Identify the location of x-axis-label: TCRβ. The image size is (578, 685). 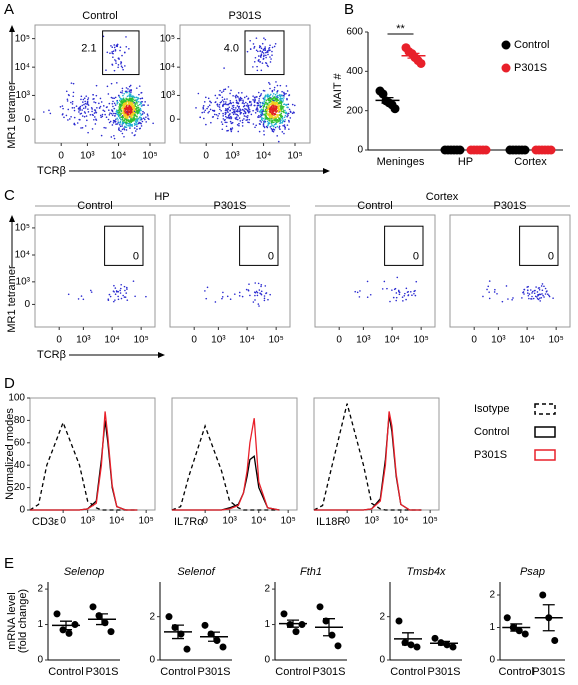
(51, 355).